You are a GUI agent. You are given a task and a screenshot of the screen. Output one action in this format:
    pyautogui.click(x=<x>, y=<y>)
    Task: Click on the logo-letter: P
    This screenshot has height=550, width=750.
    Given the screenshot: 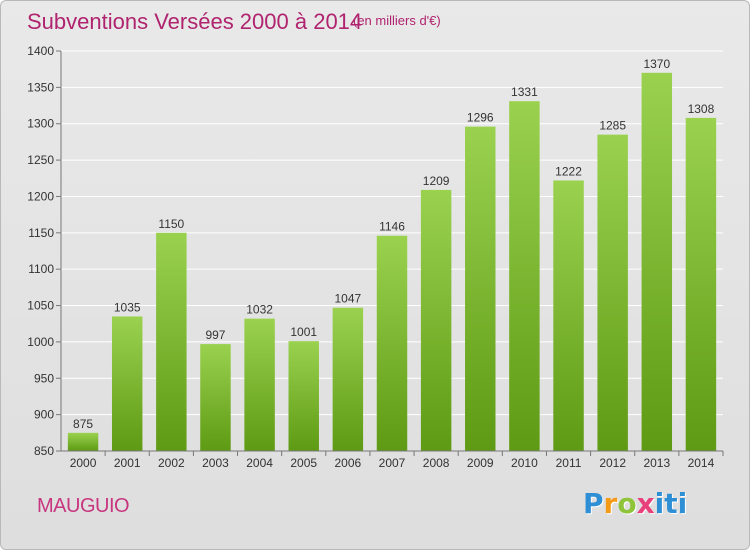 What is the action you would take?
    pyautogui.click(x=593, y=503)
    